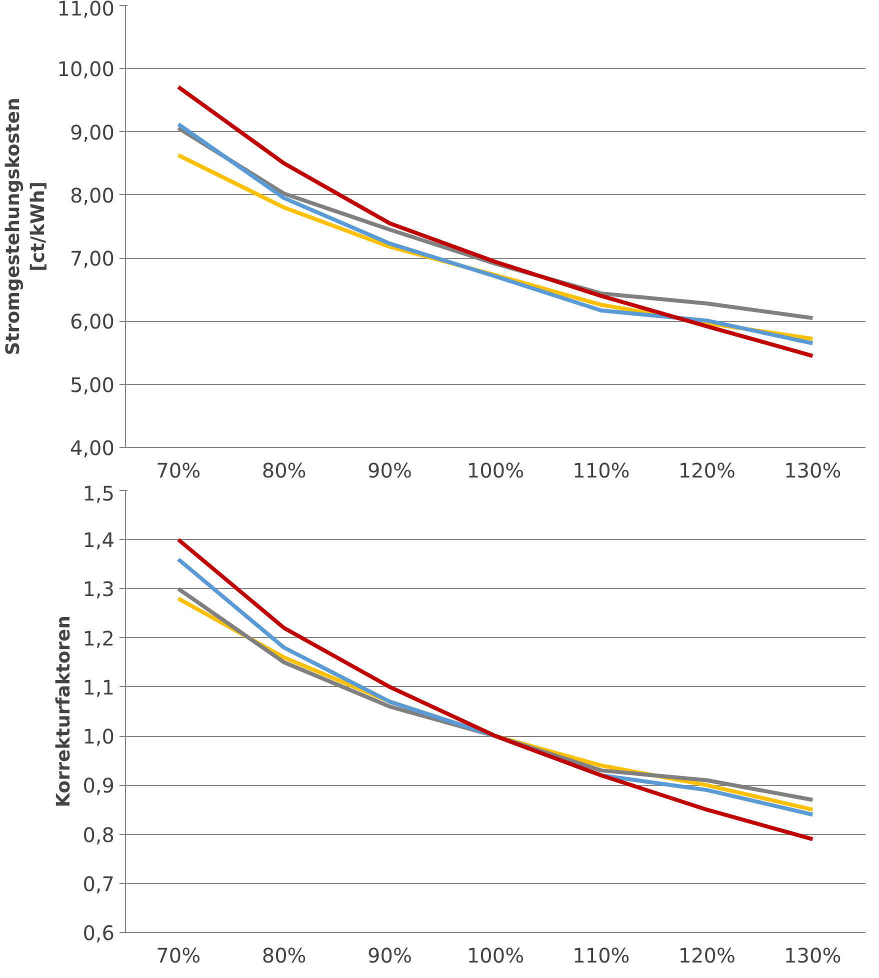 Image resolution: width=879 pixels, height=978 pixels. I want to click on y-tick-label: 0,7, so click(98, 884).